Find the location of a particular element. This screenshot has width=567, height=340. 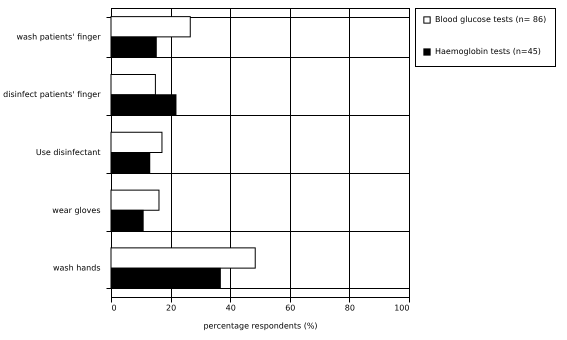

legend-label: Haemoglobin tests (n=45) is located at coordinates (488, 51).